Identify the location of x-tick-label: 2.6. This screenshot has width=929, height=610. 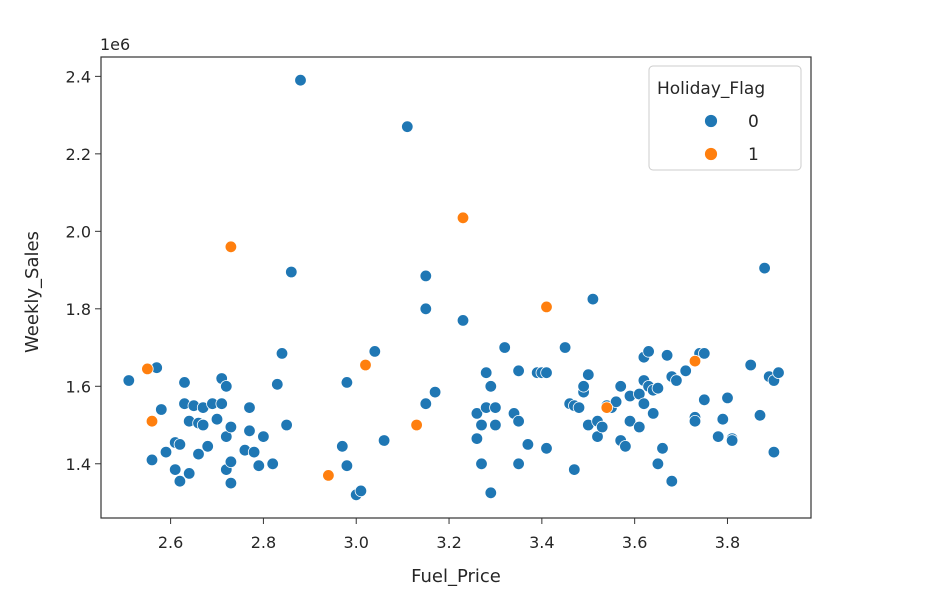
(170, 542).